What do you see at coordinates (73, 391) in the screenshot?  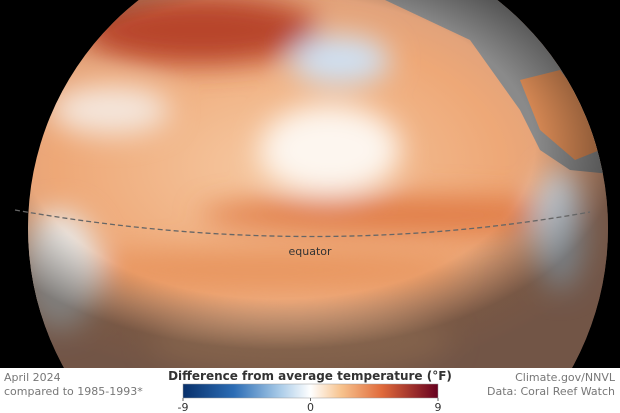 I see `baseline: compared to 1985-1993*` at bounding box center [73, 391].